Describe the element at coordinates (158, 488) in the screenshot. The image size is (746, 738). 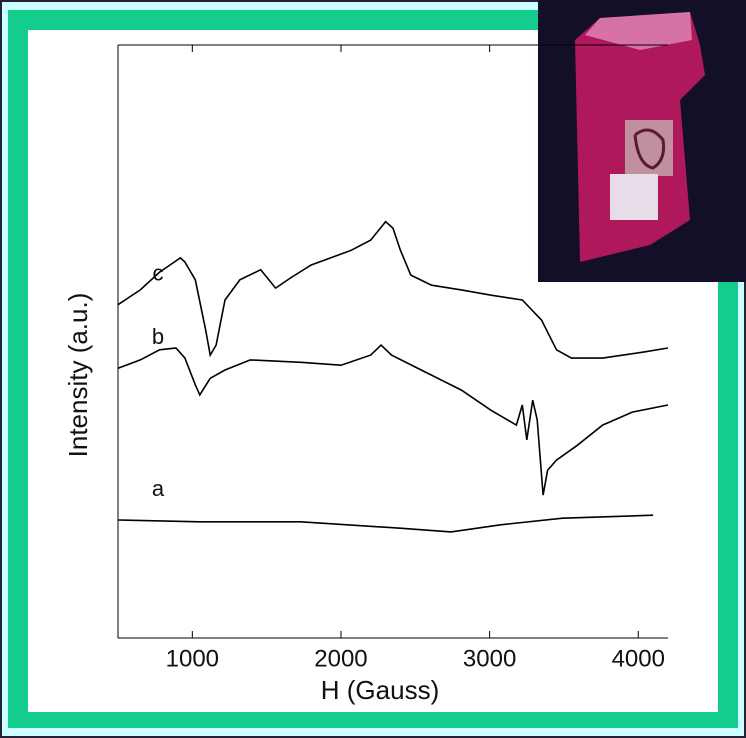
I see `curve-label: a` at that location.